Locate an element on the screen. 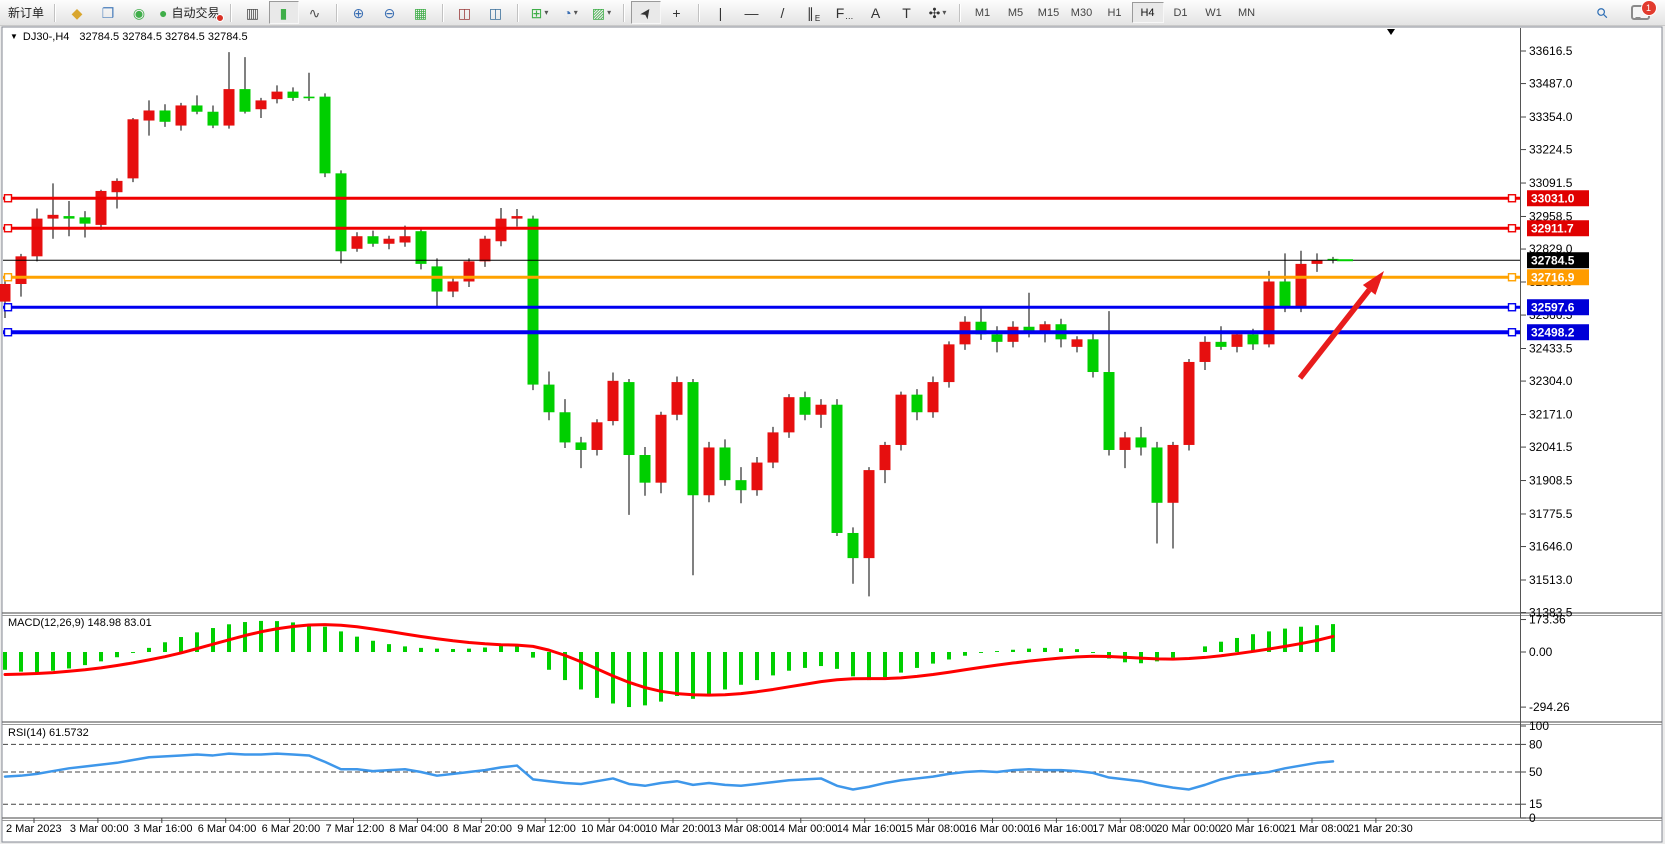 The image size is (1665, 844). tf-w1: W1 is located at coordinates (1213, 12).